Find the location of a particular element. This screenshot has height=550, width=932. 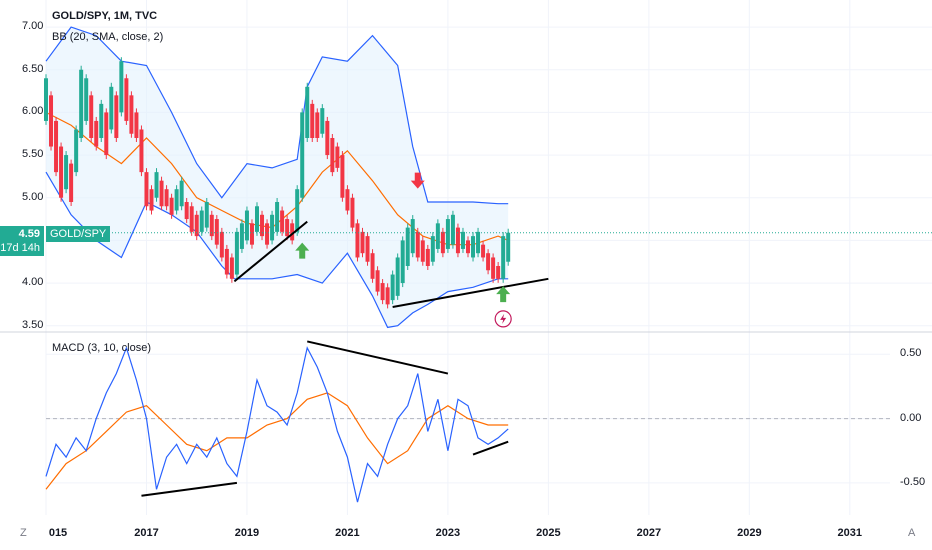

macd-line is located at coordinates (277, 424).